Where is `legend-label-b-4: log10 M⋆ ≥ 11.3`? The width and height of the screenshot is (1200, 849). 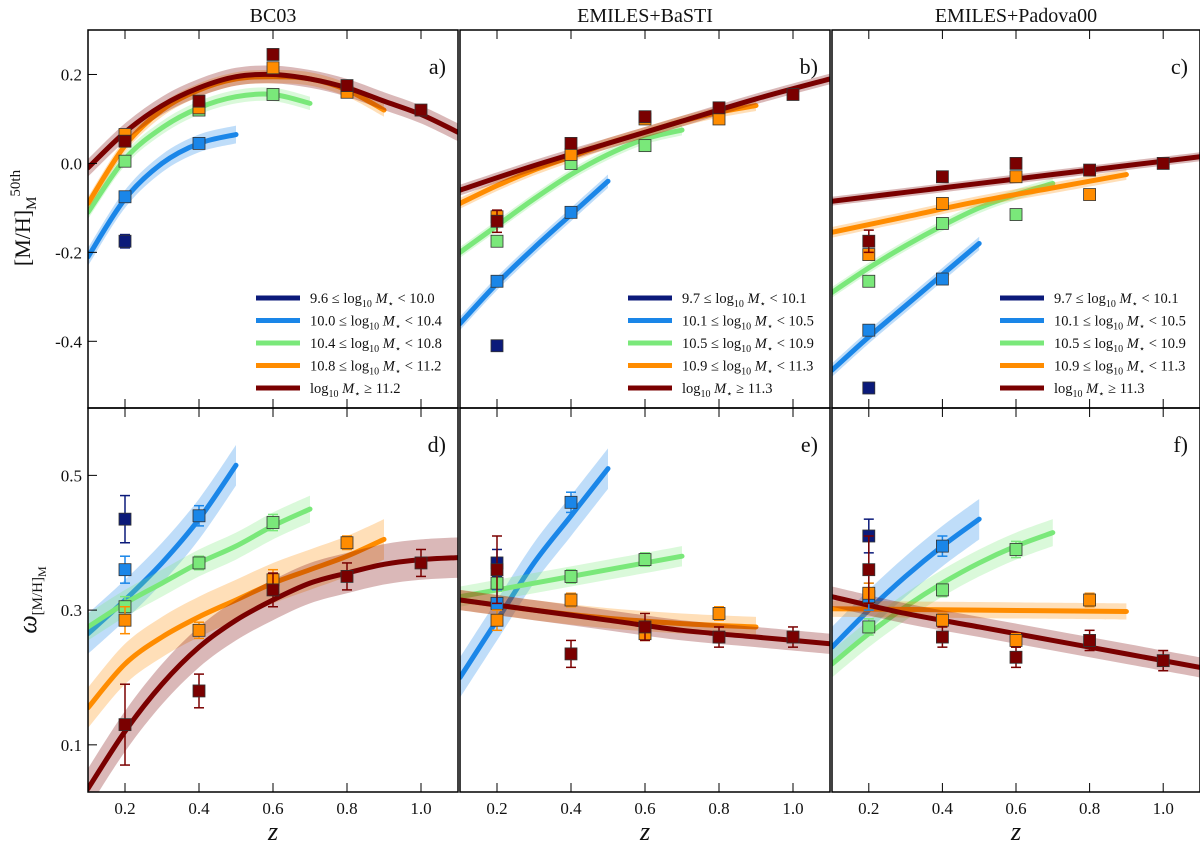
legend-label-b-4: log10 M⋆ ≥ 11.3 is located at coordinates (727, 390).